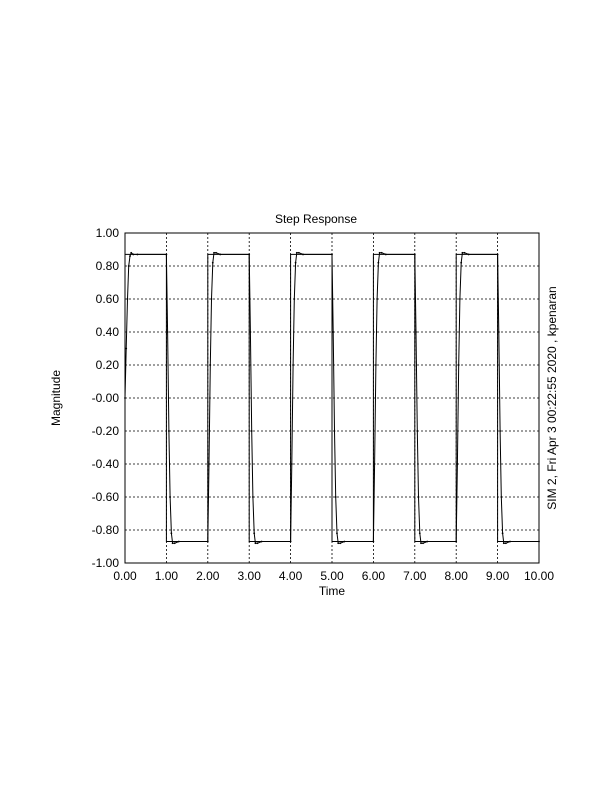  Describe the element at coordinates (316, 219) in the screenshot. I see `chart-title: Step Response` at that location.